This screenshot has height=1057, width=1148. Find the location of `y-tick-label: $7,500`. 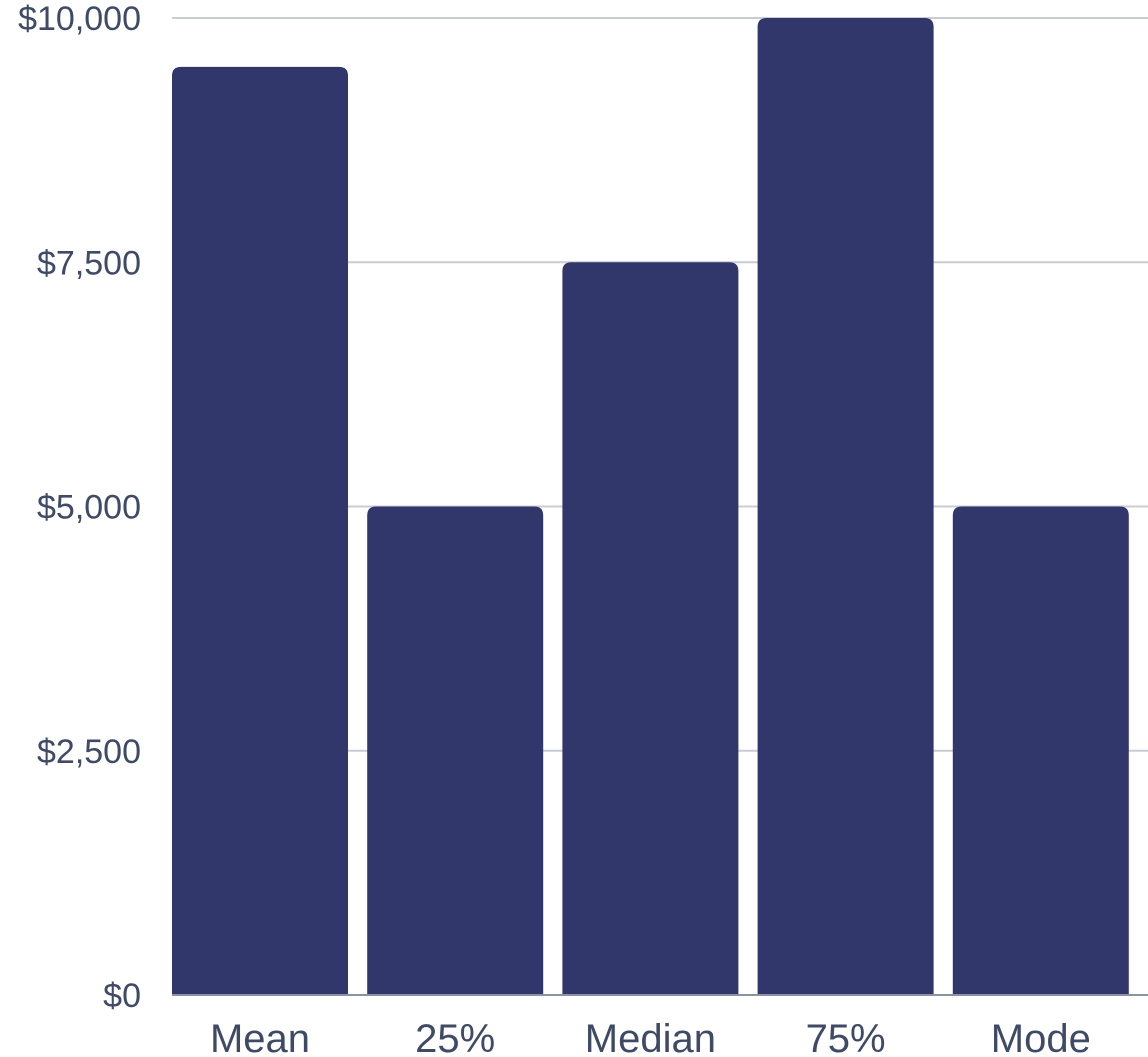

y-tick-label: $7,500 is located at coordinates (89, 263).